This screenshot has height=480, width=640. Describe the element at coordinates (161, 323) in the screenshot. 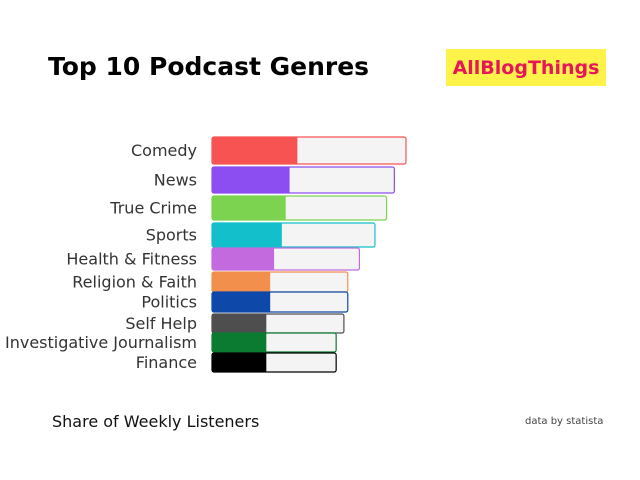

I see `category-label: Self Help` at that location.